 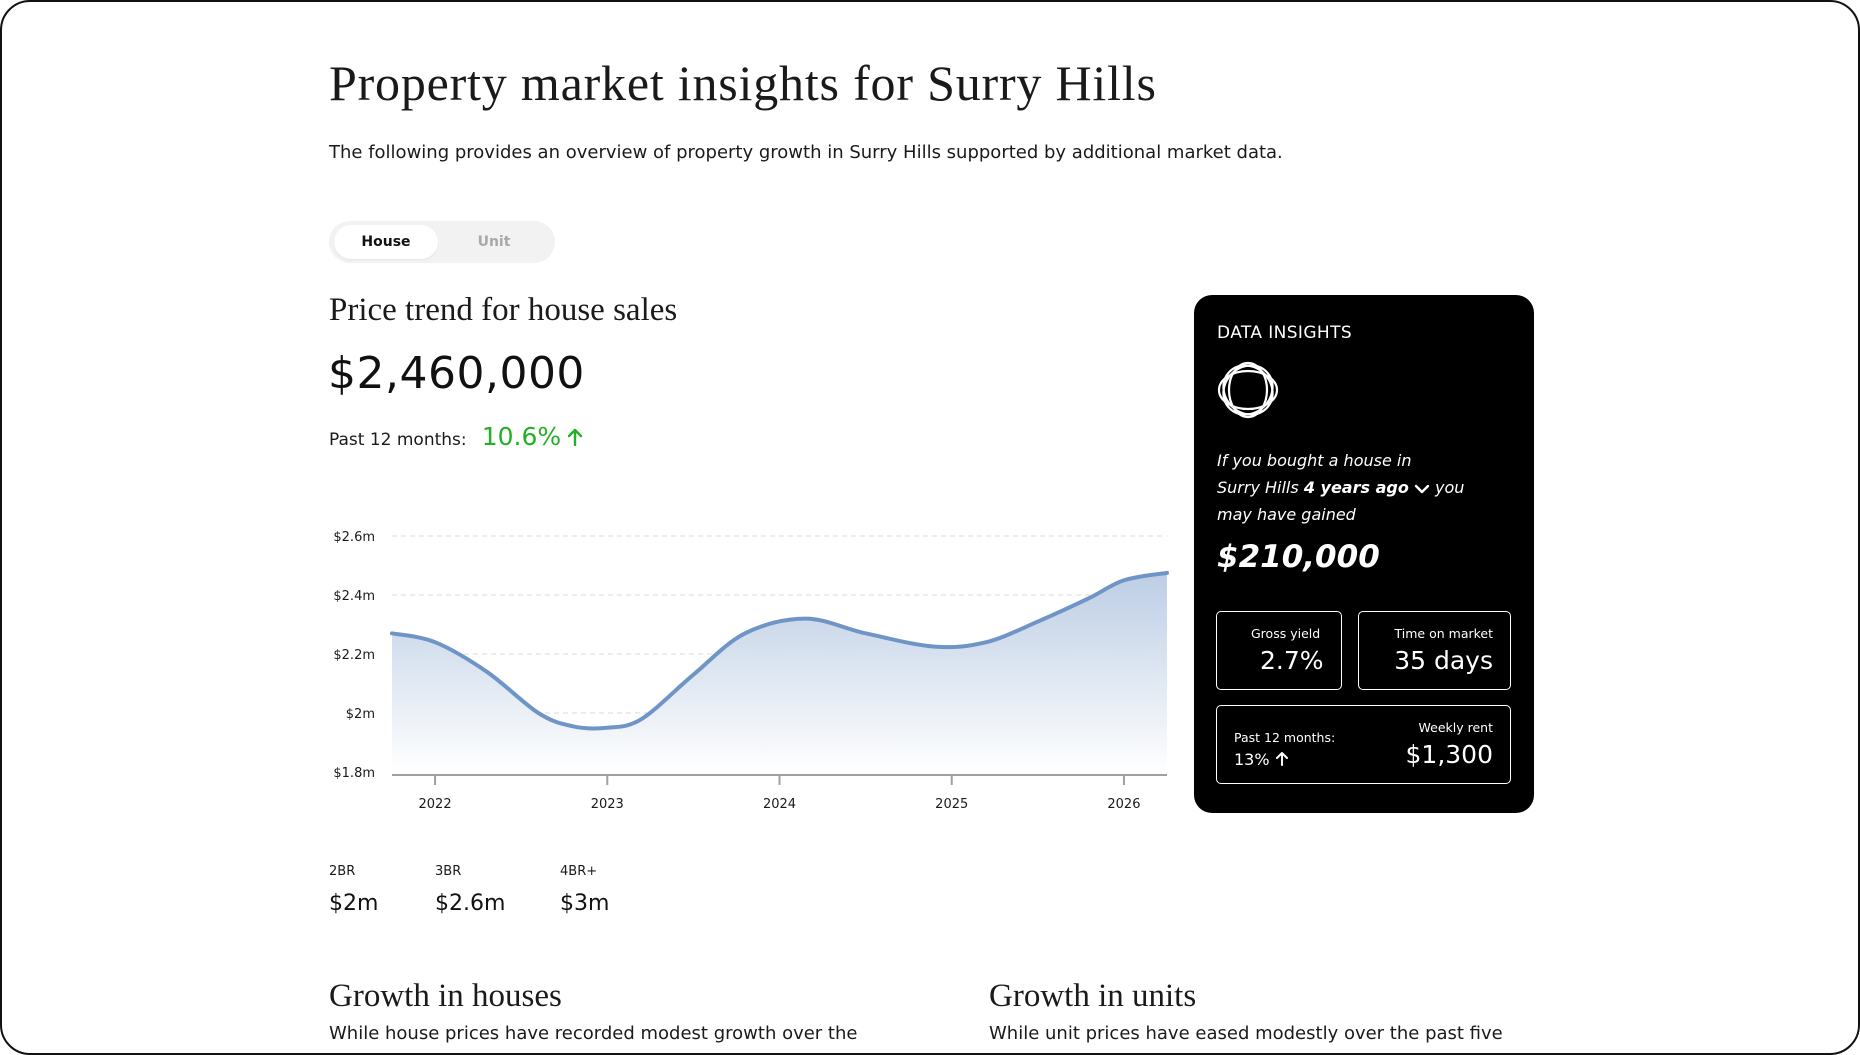 I want to click on bedroom-label: 2BR, so click(x=342, y=871).